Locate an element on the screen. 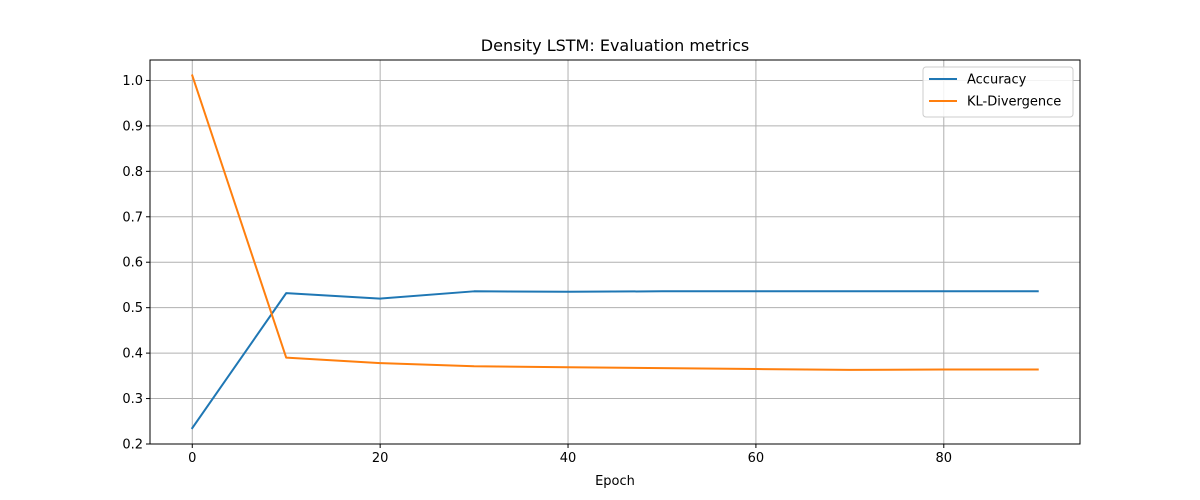 This screenshot has height=500, width=1200. y-tick-label: 0.8 is located at coordinates (132, 172).